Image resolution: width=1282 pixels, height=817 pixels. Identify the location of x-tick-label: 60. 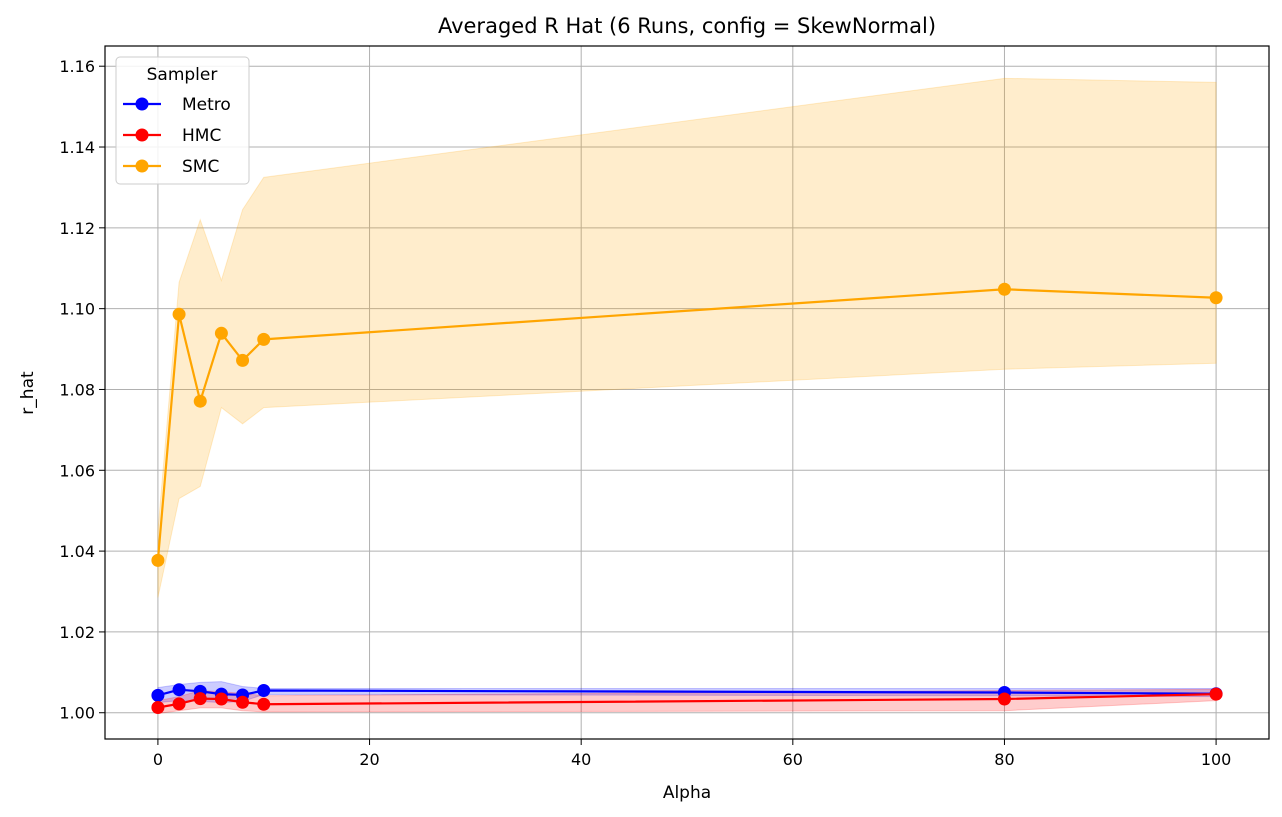
(793, 759).